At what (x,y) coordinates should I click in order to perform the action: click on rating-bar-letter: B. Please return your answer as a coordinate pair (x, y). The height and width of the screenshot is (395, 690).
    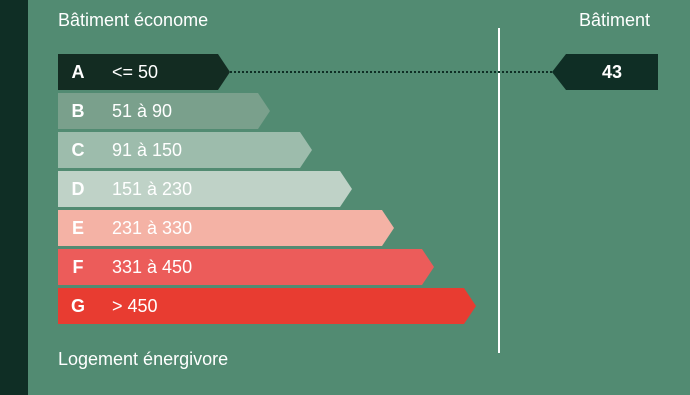
    Looking at the image, I should click on (78, 110).